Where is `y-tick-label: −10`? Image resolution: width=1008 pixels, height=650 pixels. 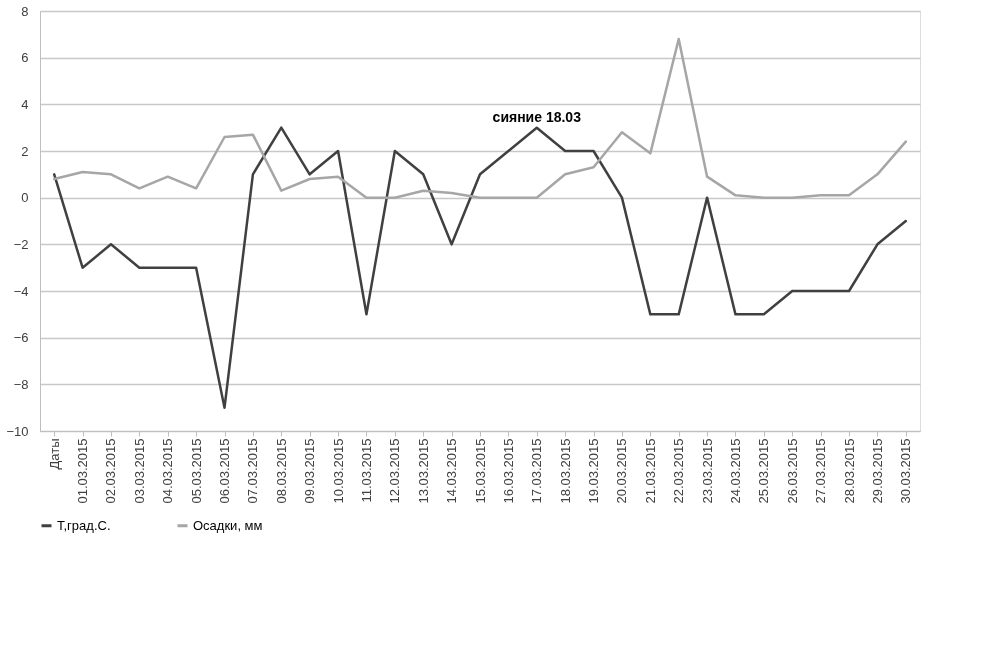 y-tick-label: −10 is located at coordinates (17, 431).